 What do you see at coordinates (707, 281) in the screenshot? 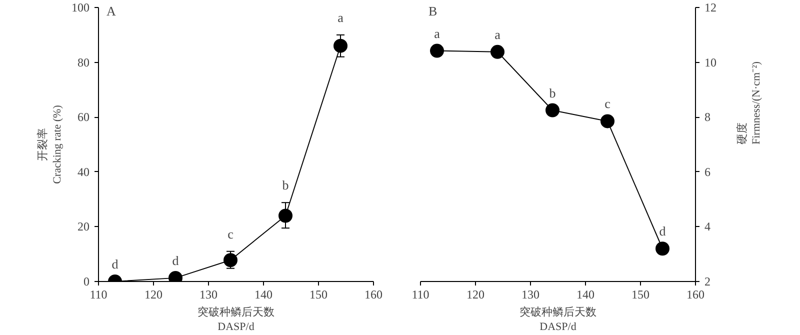
I see `y2-tick-label: 2` at bounding box center [707, 281].